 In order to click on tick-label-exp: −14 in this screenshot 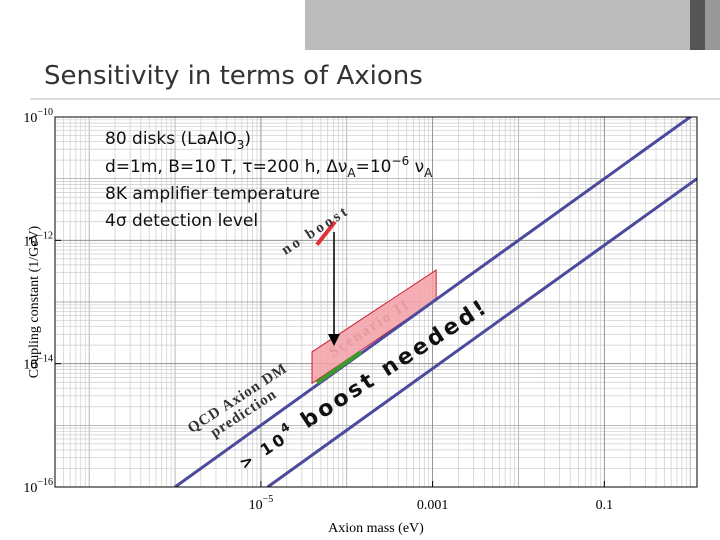, I will do `click(45, 359)`.